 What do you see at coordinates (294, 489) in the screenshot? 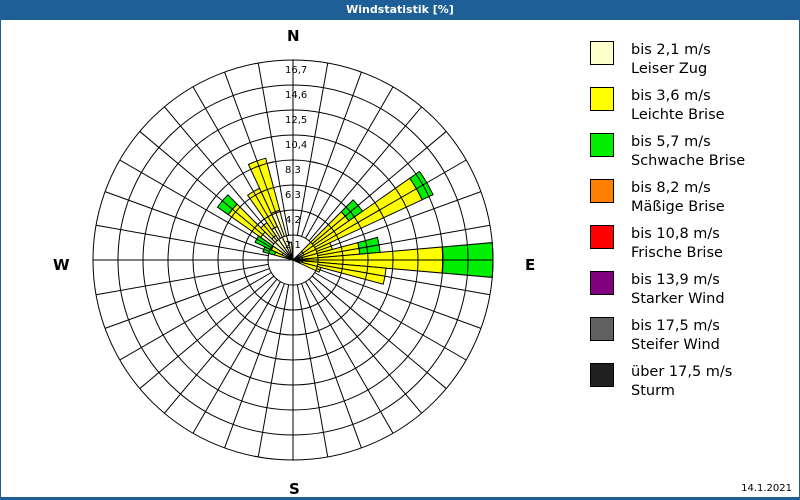
I see `compass-south: S` at bounding box center [294, 489].